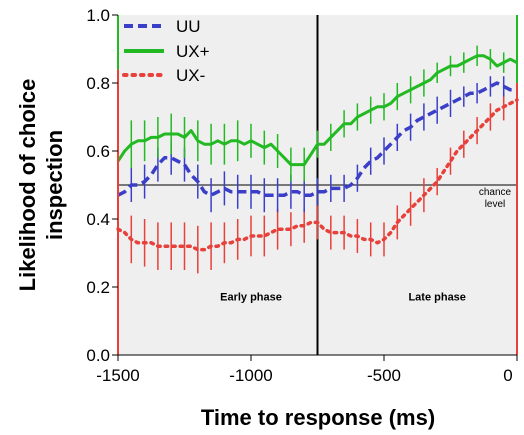 This screenshot has height=435, width=524. I want to click on legend-label-UU: UU, so click(188, 26).